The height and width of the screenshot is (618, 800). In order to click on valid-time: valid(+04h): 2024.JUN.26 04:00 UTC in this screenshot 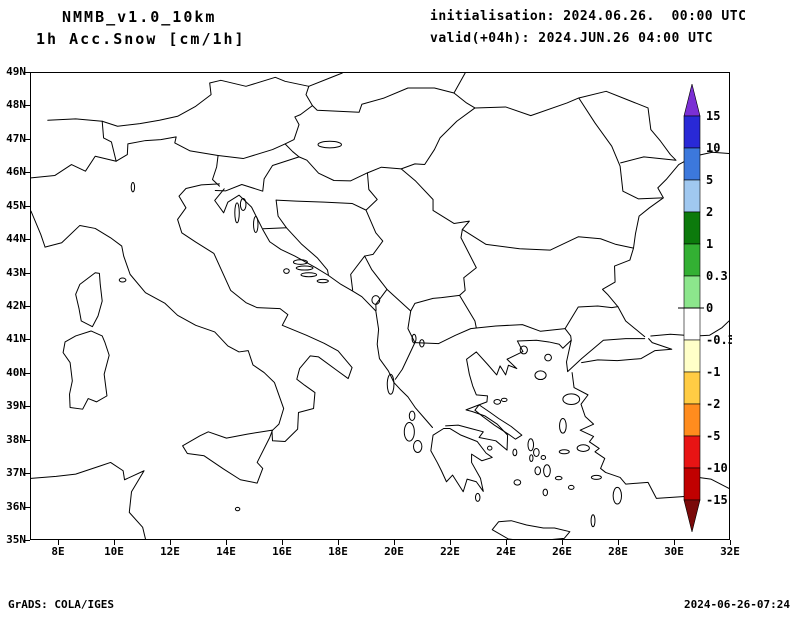, I will do `click(572, 38)`.